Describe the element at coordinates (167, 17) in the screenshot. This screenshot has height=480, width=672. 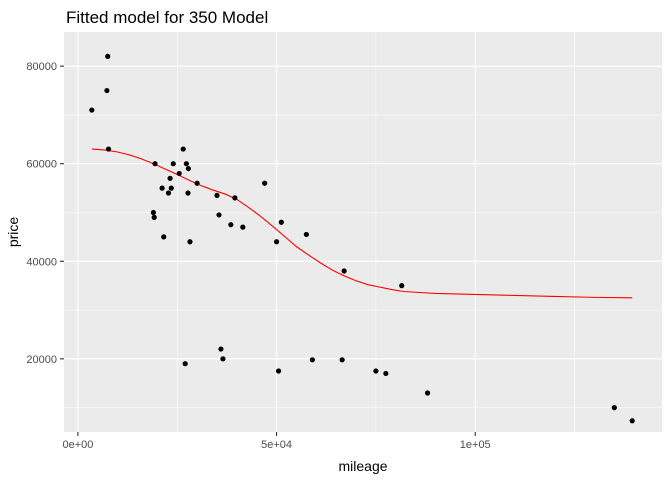
I see `chart-title: Fitted model for 350 Model` at that location.